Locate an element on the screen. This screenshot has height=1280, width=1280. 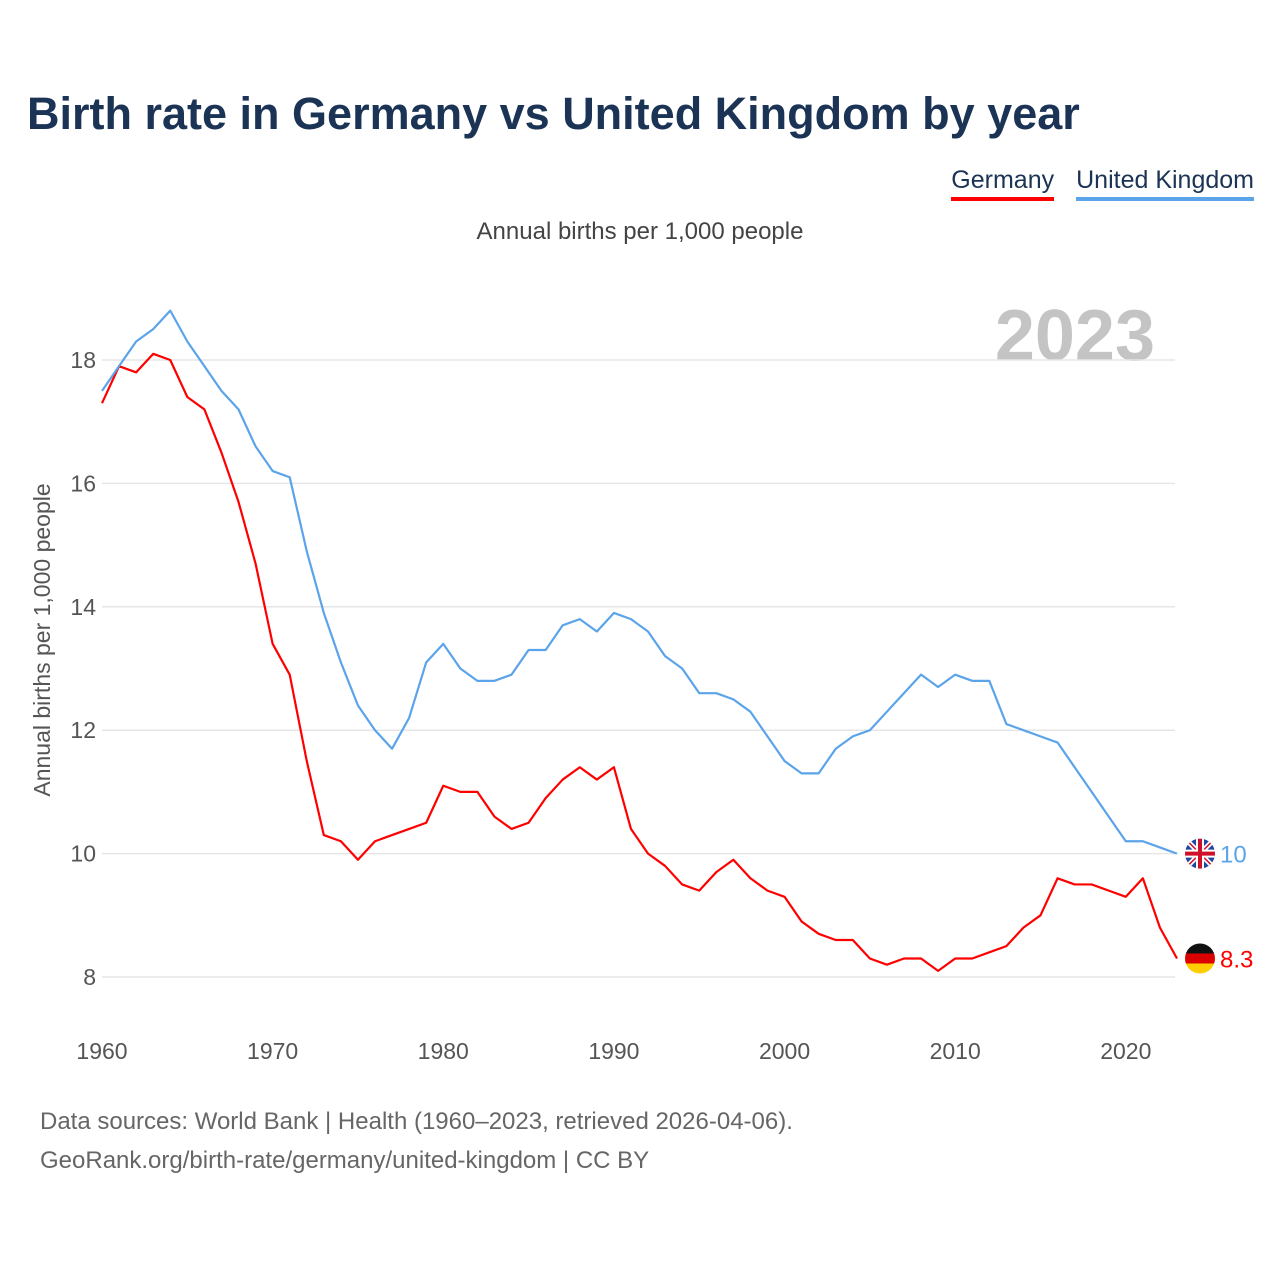
legend-germany: Germany is located at coordinates (1003, 183).